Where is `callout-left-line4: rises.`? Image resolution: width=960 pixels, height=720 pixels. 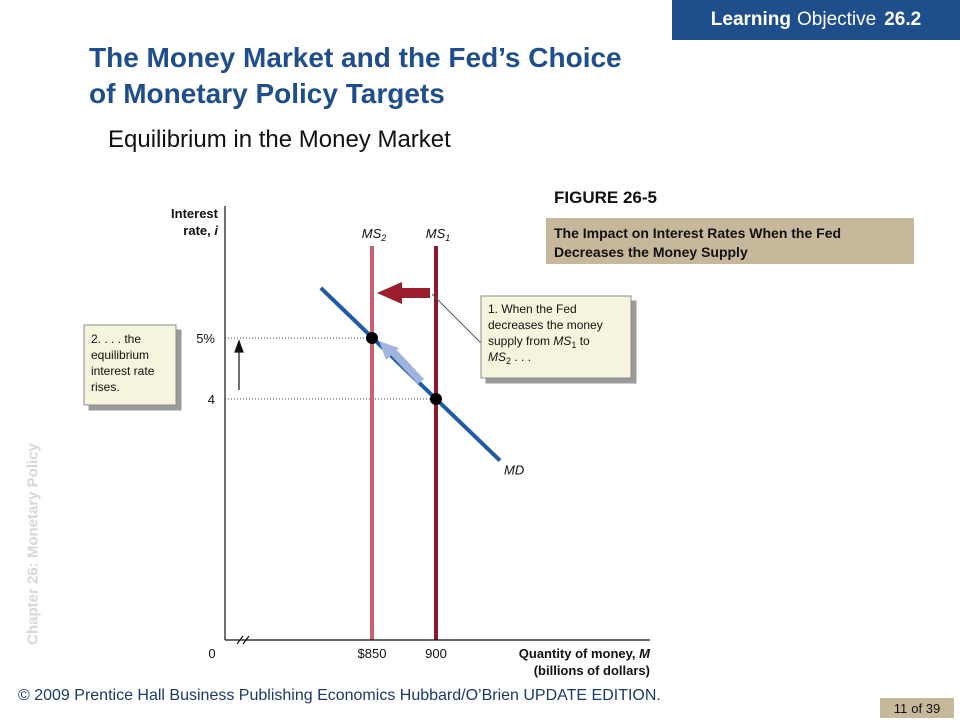 callout-left-line4: rises. is located at coordinates (105, 387).